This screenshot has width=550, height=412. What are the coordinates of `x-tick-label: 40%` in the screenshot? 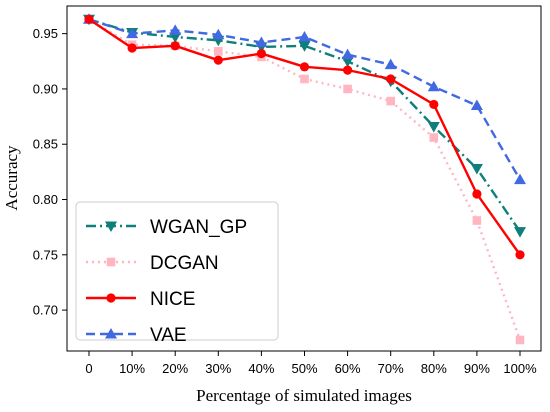 It's located at (261, 368).